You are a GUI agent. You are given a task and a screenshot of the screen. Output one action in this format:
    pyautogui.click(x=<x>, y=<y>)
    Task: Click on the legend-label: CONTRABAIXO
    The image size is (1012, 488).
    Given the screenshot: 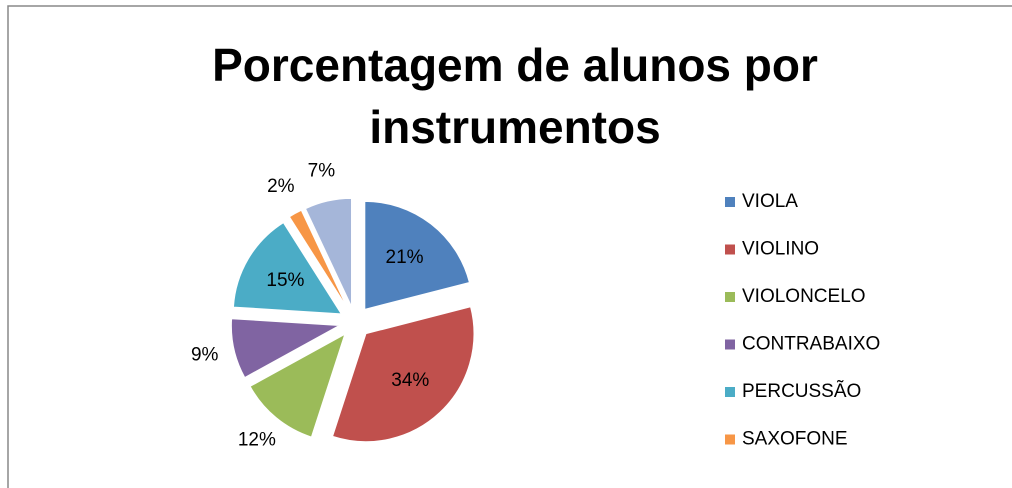 What is the action you would take?
    pyautogui.click(x=811, y=344)
    